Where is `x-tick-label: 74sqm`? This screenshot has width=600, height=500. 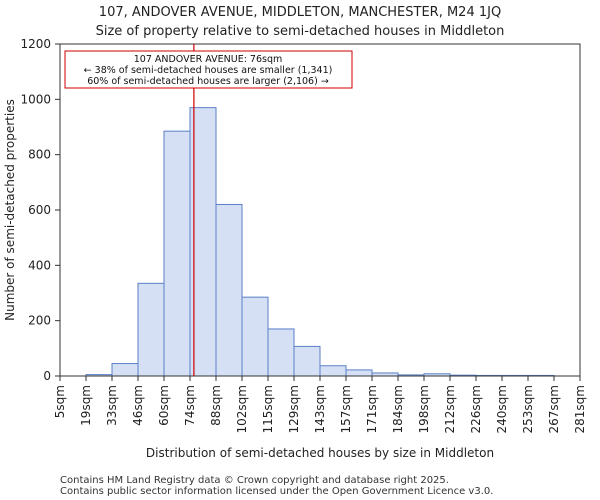
x-tick-label: 74sqm is located at coordinates (190, 405).